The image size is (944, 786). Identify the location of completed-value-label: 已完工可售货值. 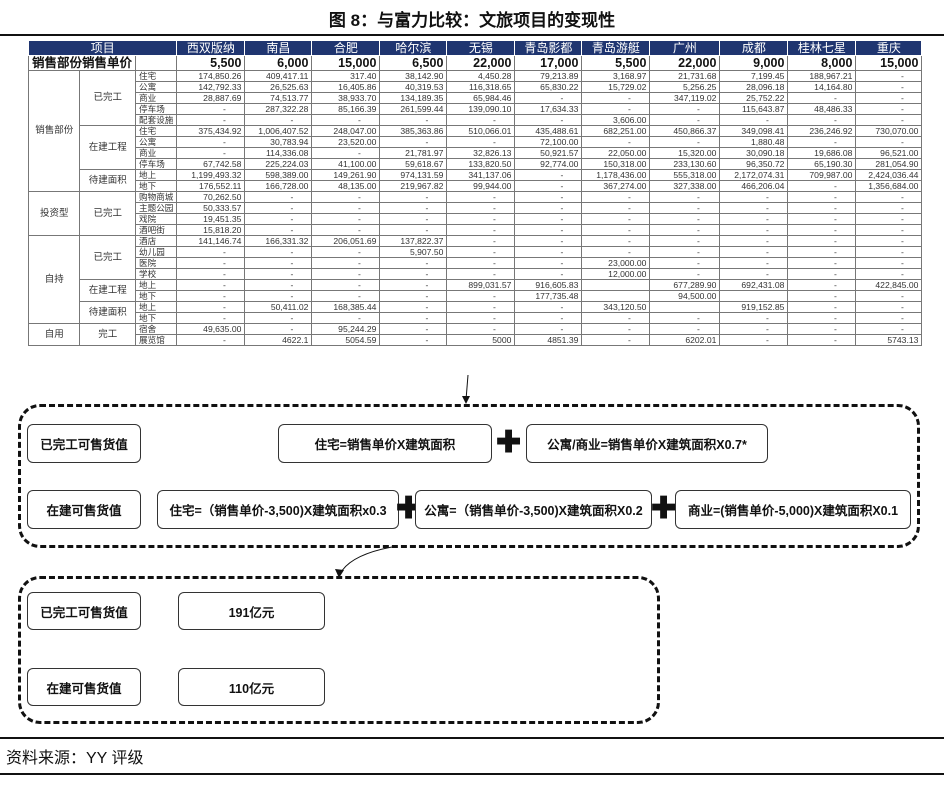
(84, 443).